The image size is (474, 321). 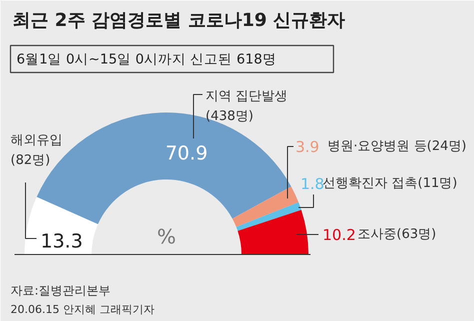 I want to click on slice-label: 해외유입 (82명), so click(x=36, y=150).